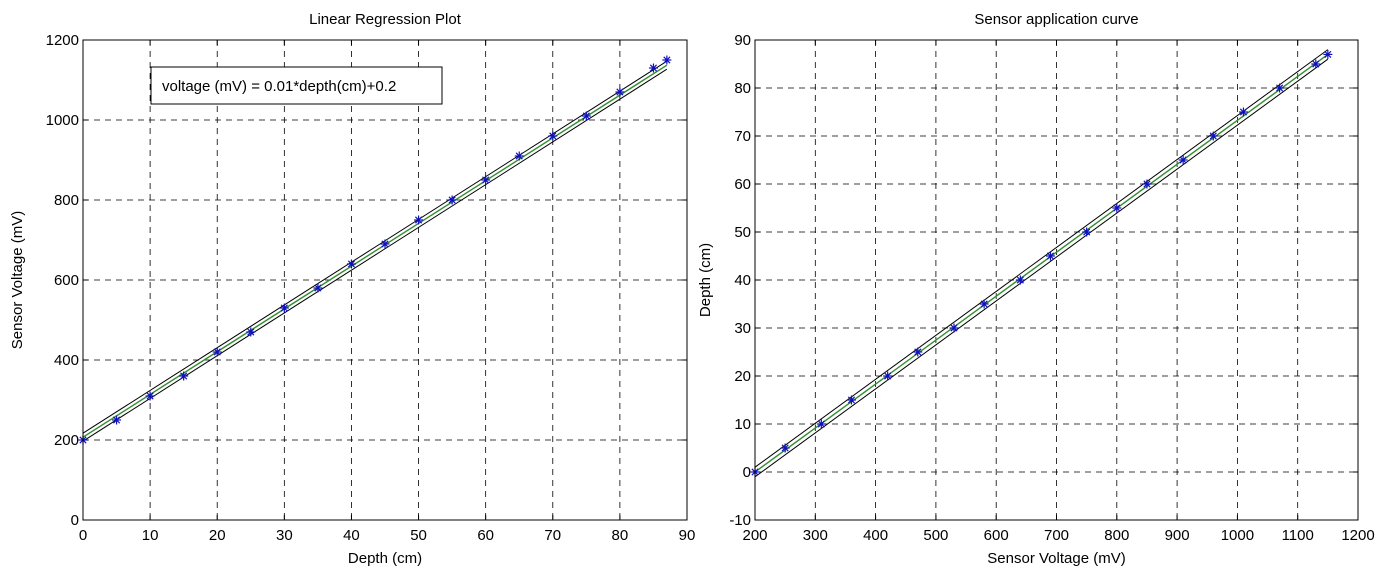 This screenshot has width=1396, height=576. Describe the element at coordinates (62, 40) in the screenshot. I see `y-tick-label: 1200` at that location.